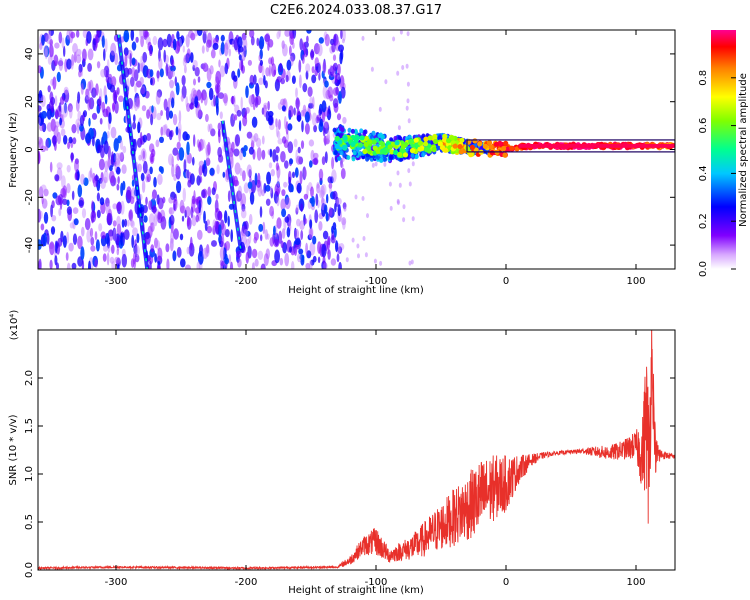 The height and width of the screenshot is (600, 750). Describe the element at coordinates (246, 582) in the screenshot. I see `x-tick-label: -200` at that location.